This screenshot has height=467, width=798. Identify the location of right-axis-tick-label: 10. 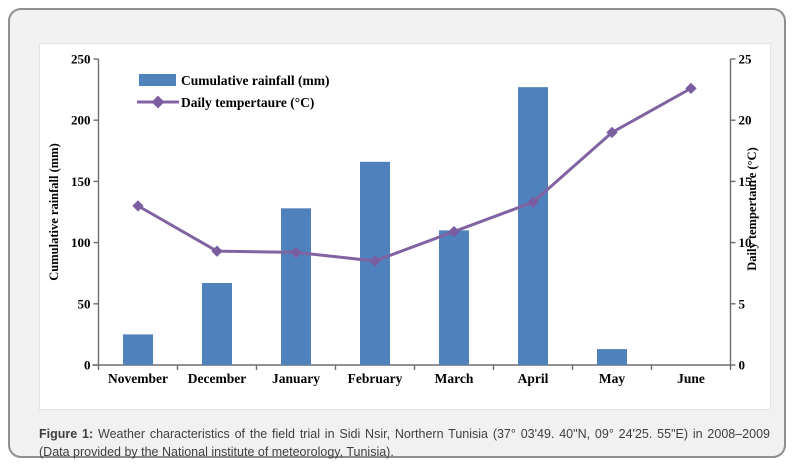
(745, 242).